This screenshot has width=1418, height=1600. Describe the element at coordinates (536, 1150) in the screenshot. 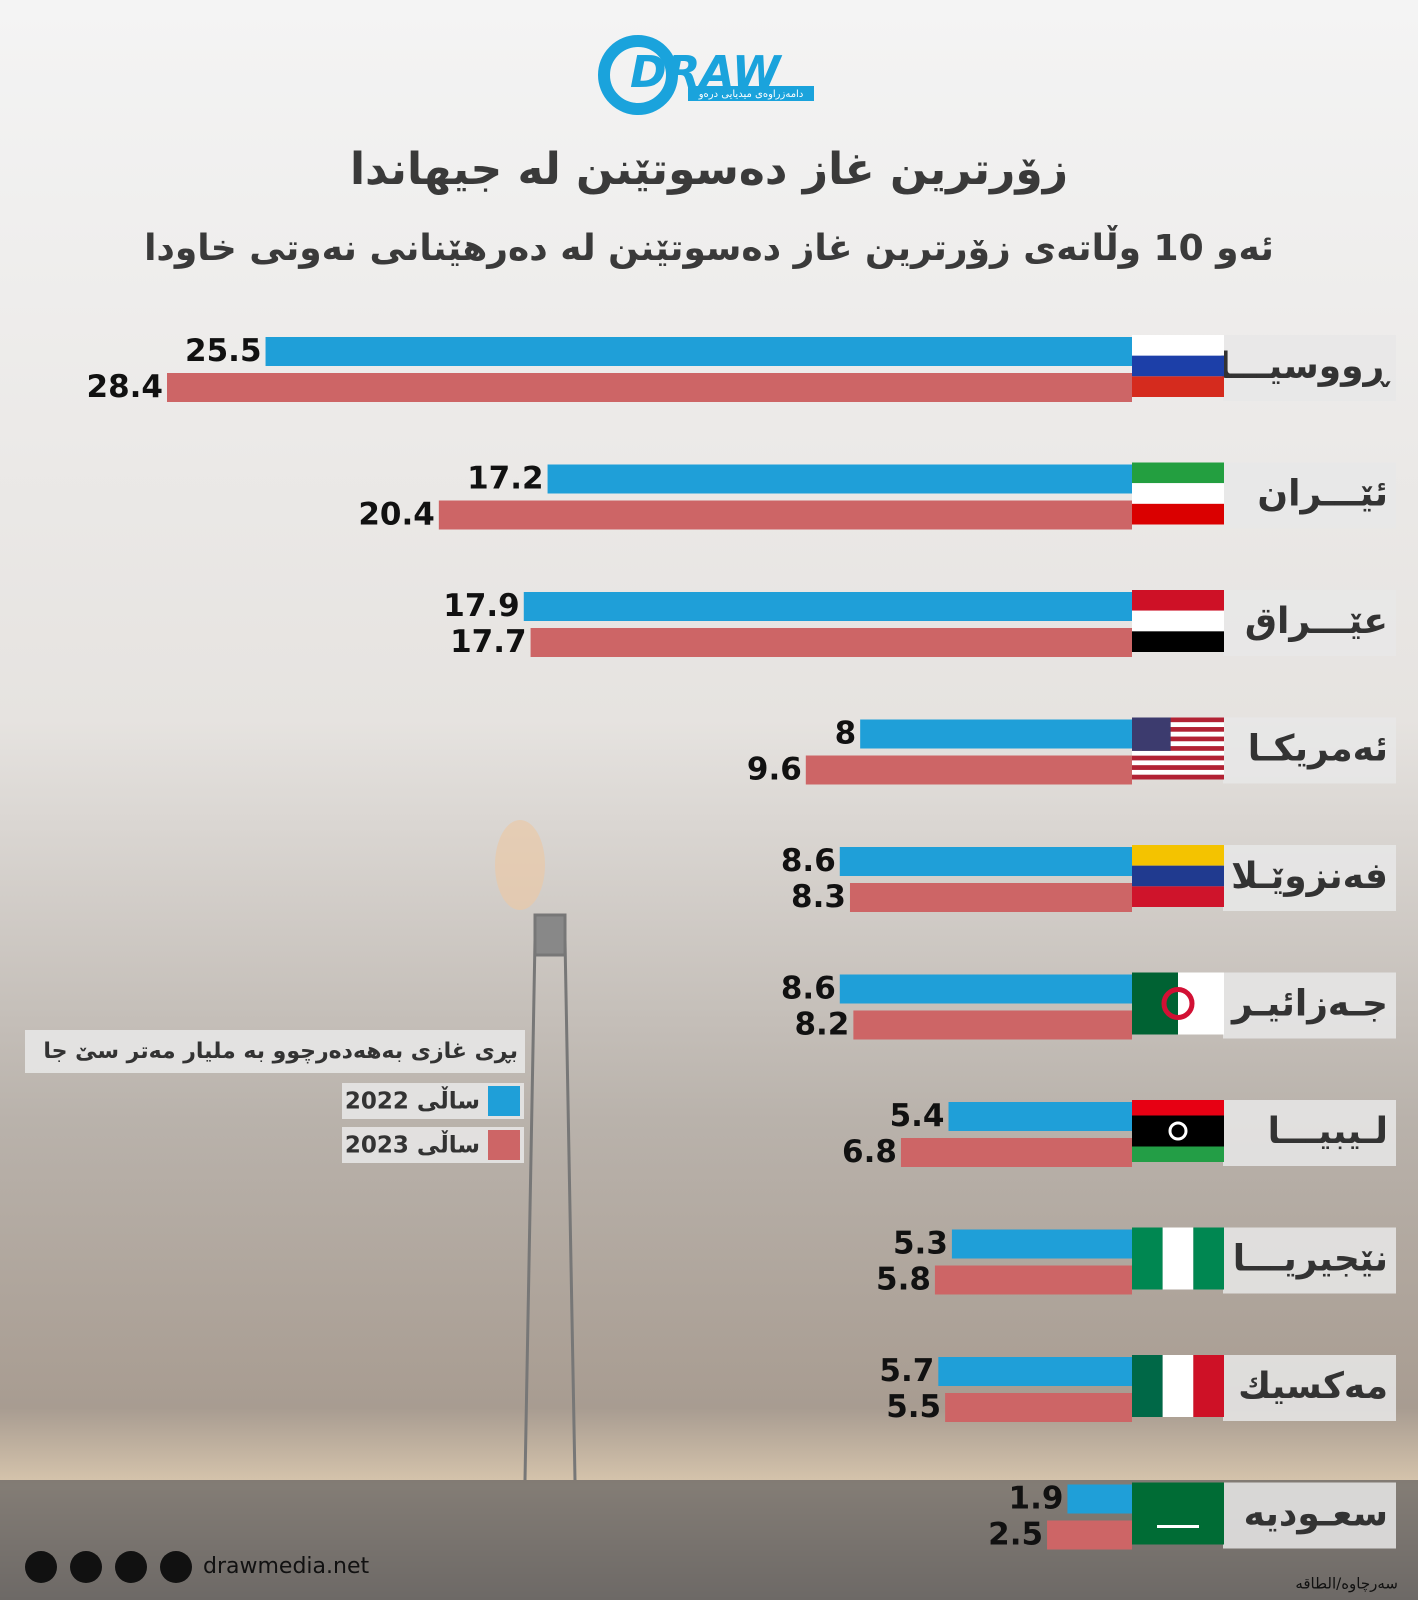

I see `flare-stack` at that location.